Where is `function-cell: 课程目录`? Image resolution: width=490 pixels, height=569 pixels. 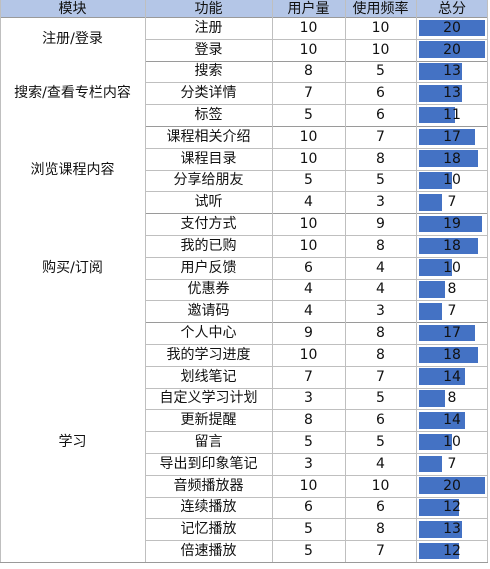 function-cell: 课程目录 is located at coordinates (208, 158).